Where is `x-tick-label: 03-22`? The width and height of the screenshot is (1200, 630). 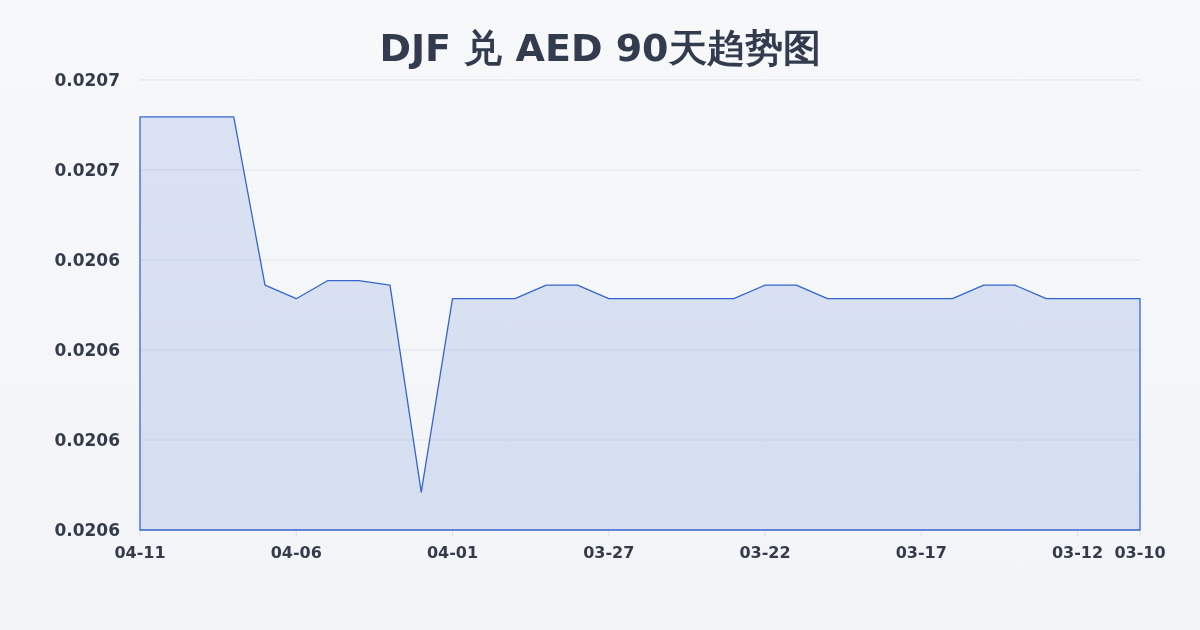 x-tick-label: 03-22 is located at coordinates (765, 552).